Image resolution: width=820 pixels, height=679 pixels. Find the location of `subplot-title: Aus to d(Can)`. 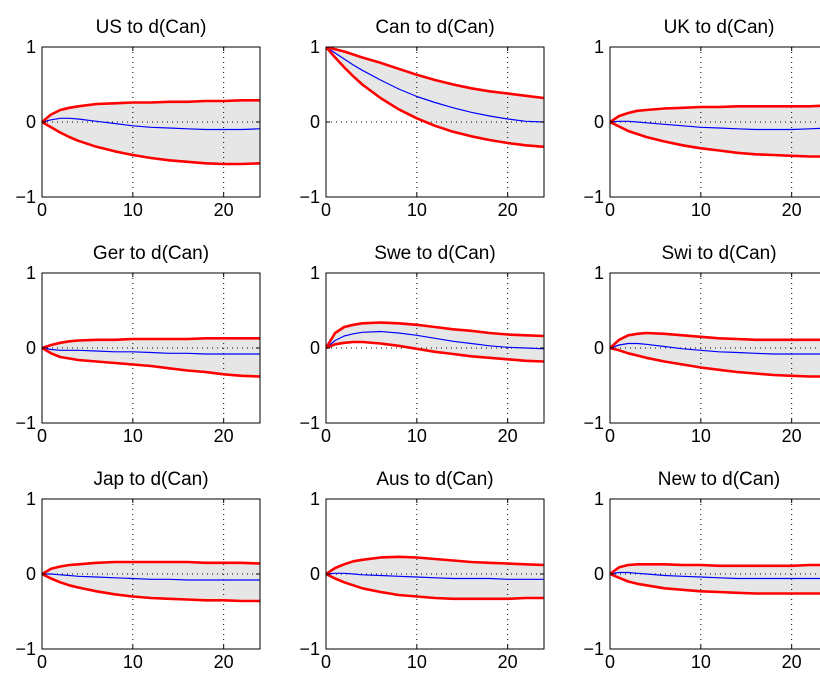

subplot-title: Aus to d(Can) is located at coordinates (434, 479).